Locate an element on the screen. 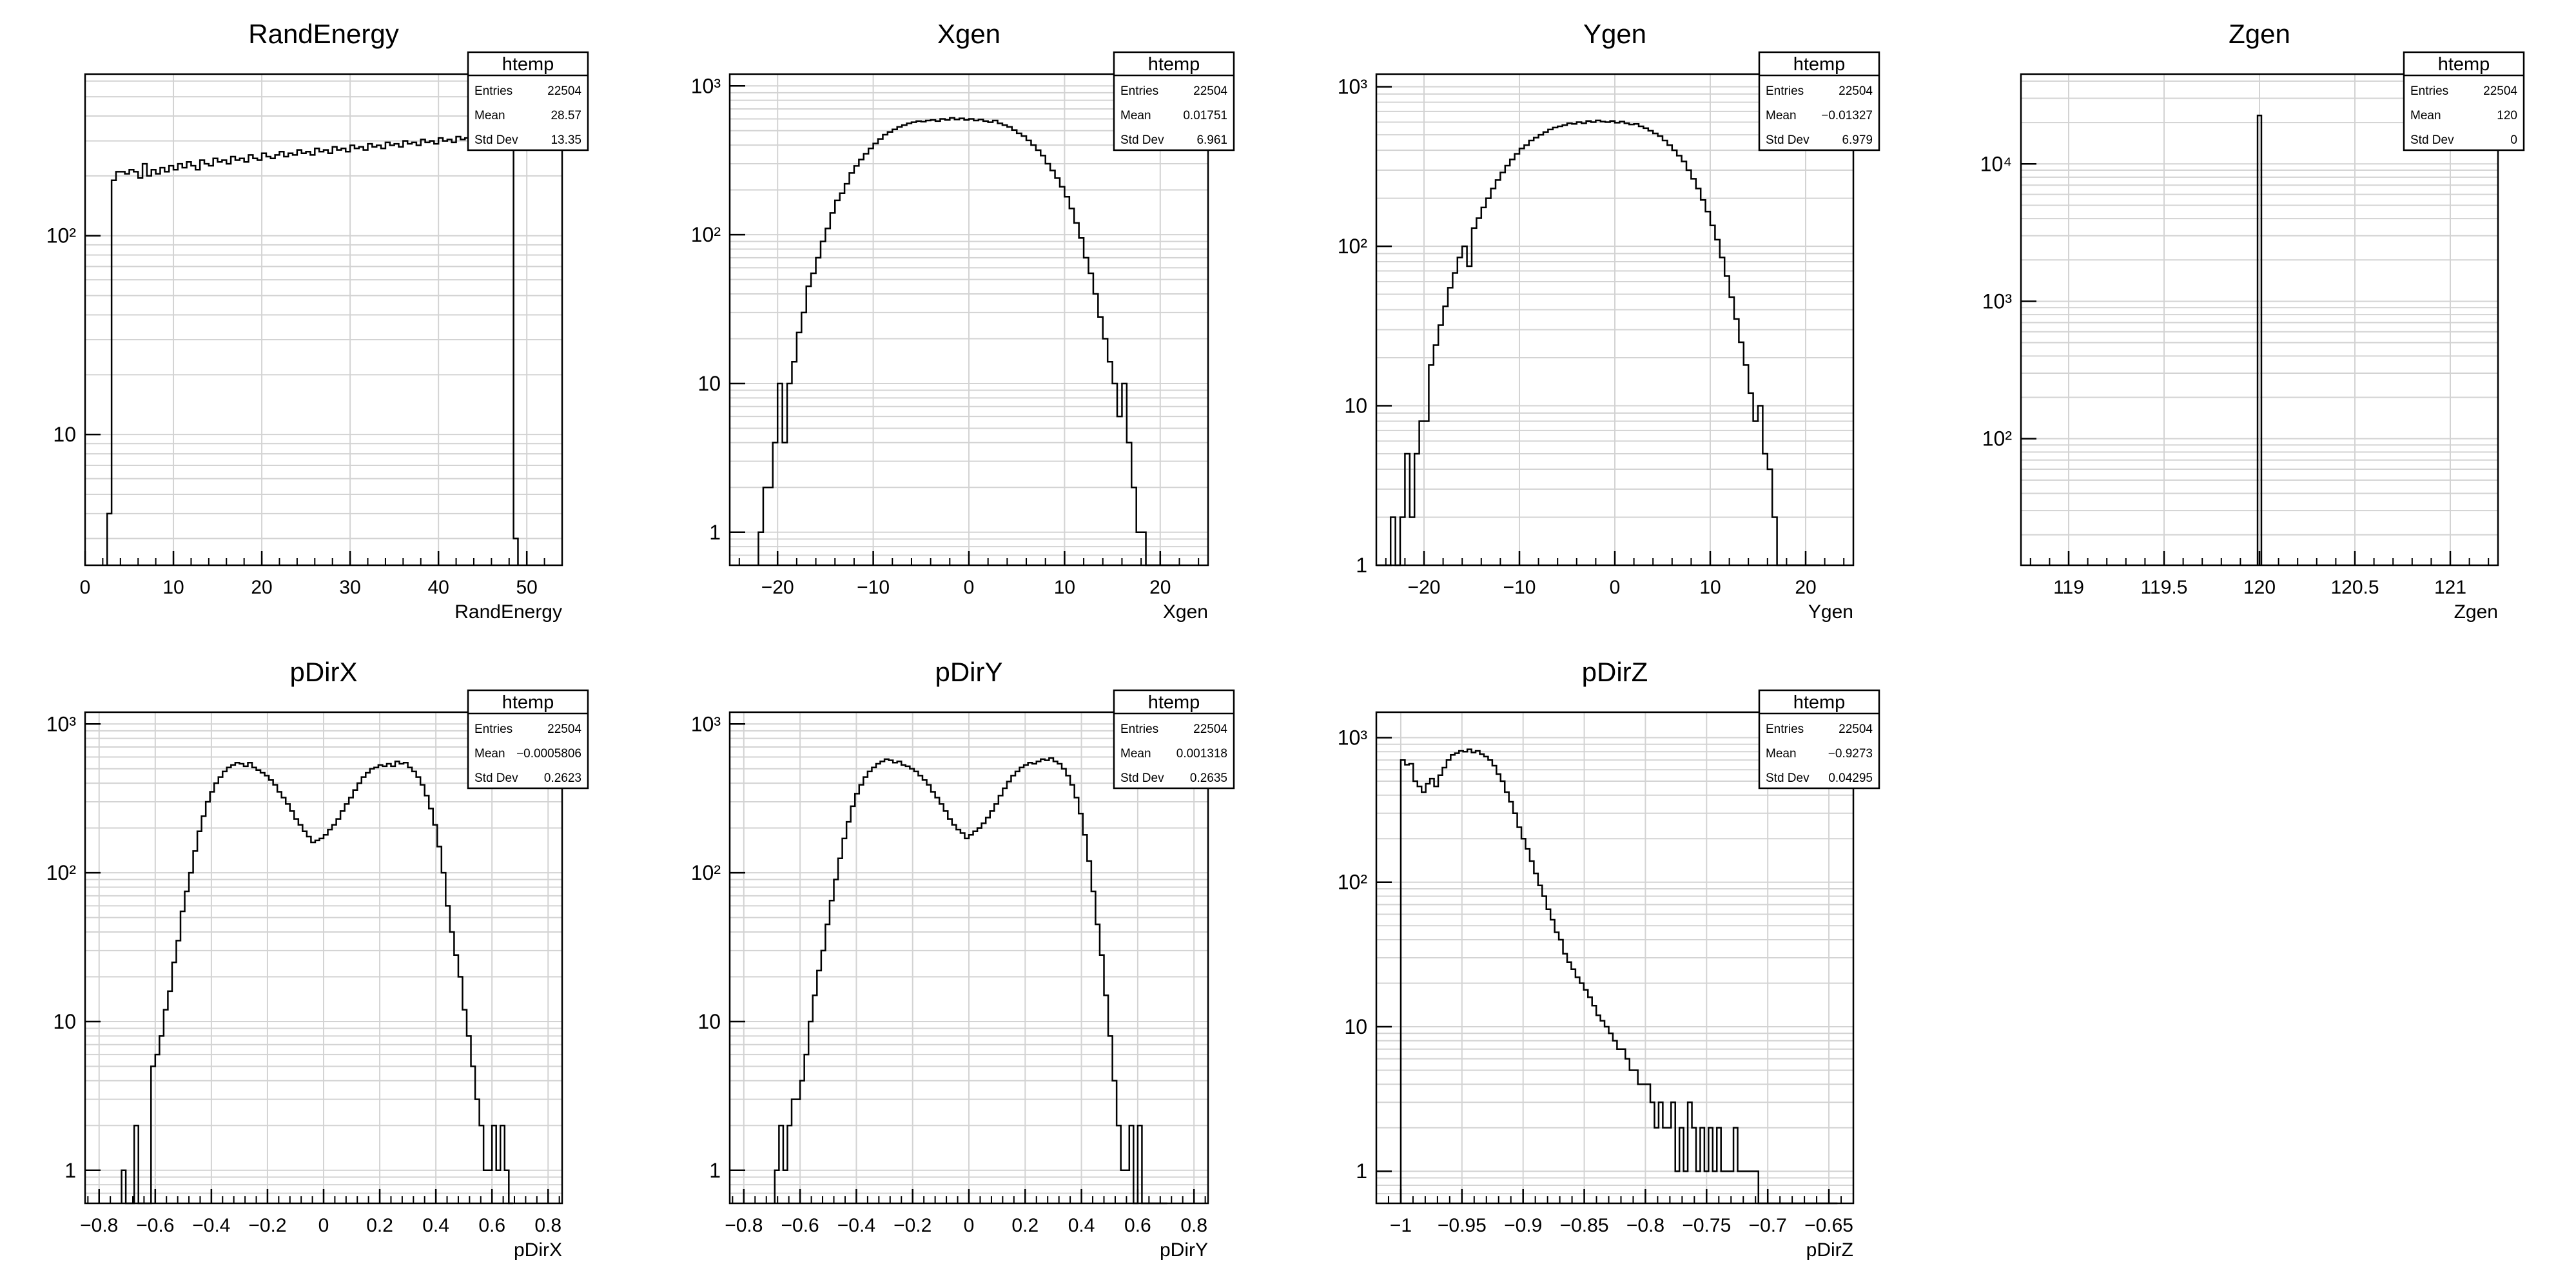 The height and width of the screenshot is (1271, 2576). panel-title: pDirX is located at coordinates (323, 672).